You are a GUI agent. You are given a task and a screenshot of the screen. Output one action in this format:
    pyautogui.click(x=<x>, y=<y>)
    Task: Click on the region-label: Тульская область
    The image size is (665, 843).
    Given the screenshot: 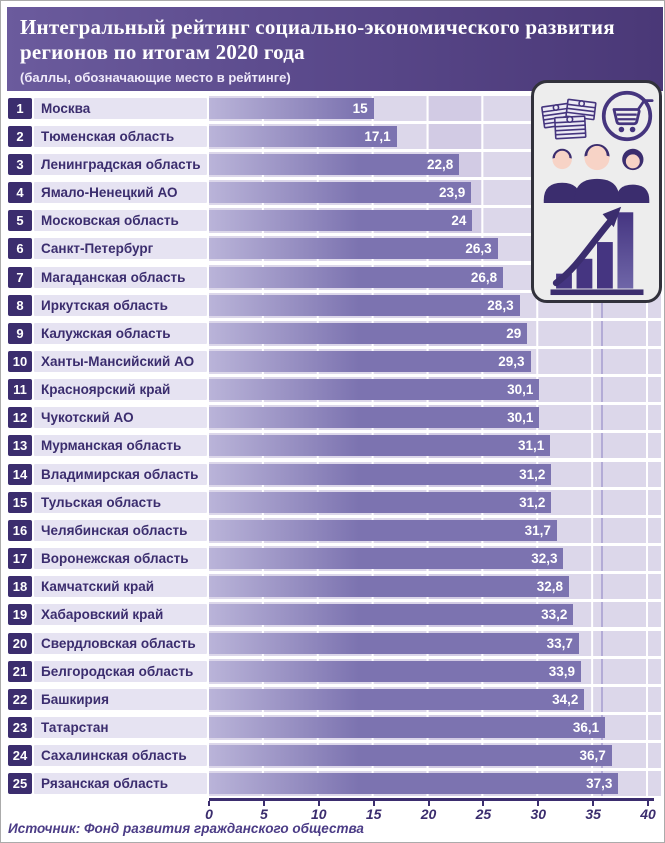 What is the action you would take?
    pyautogui.click(x=120, y=502)
    